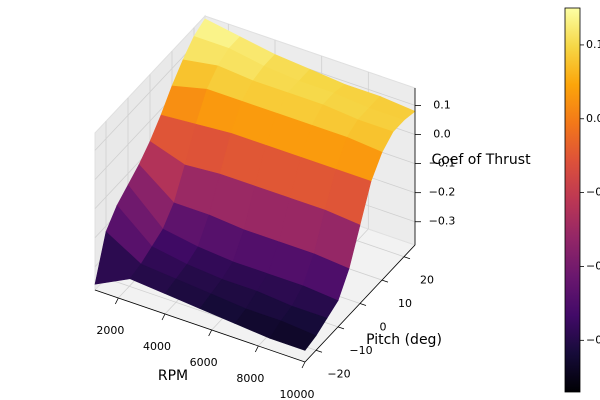 This screenshot has height=400, width=600. I want to click on z-tick-label: −0.1, so click(442, 163).